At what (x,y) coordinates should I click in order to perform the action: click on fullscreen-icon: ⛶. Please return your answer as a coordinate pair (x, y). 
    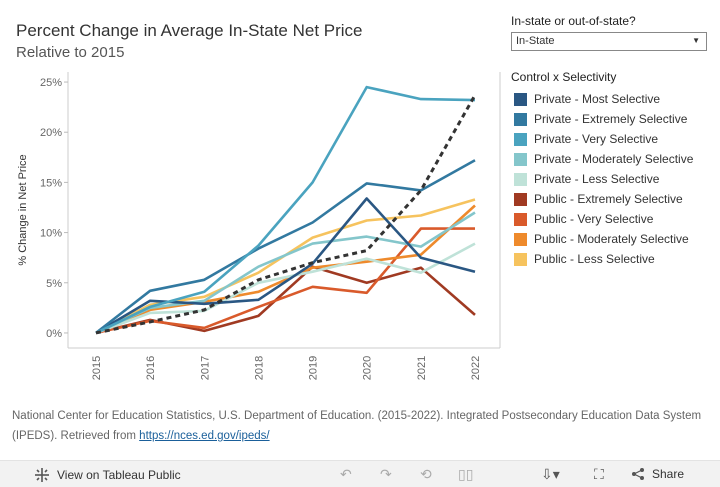
    Looking at the image, I should click on (599, 474).